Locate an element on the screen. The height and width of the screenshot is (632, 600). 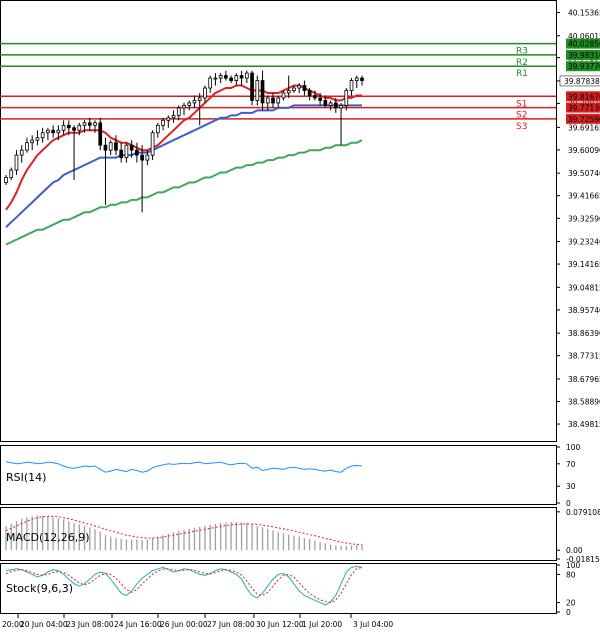
price-tick-label: 39.41665 is located at coordinates (584, 196).